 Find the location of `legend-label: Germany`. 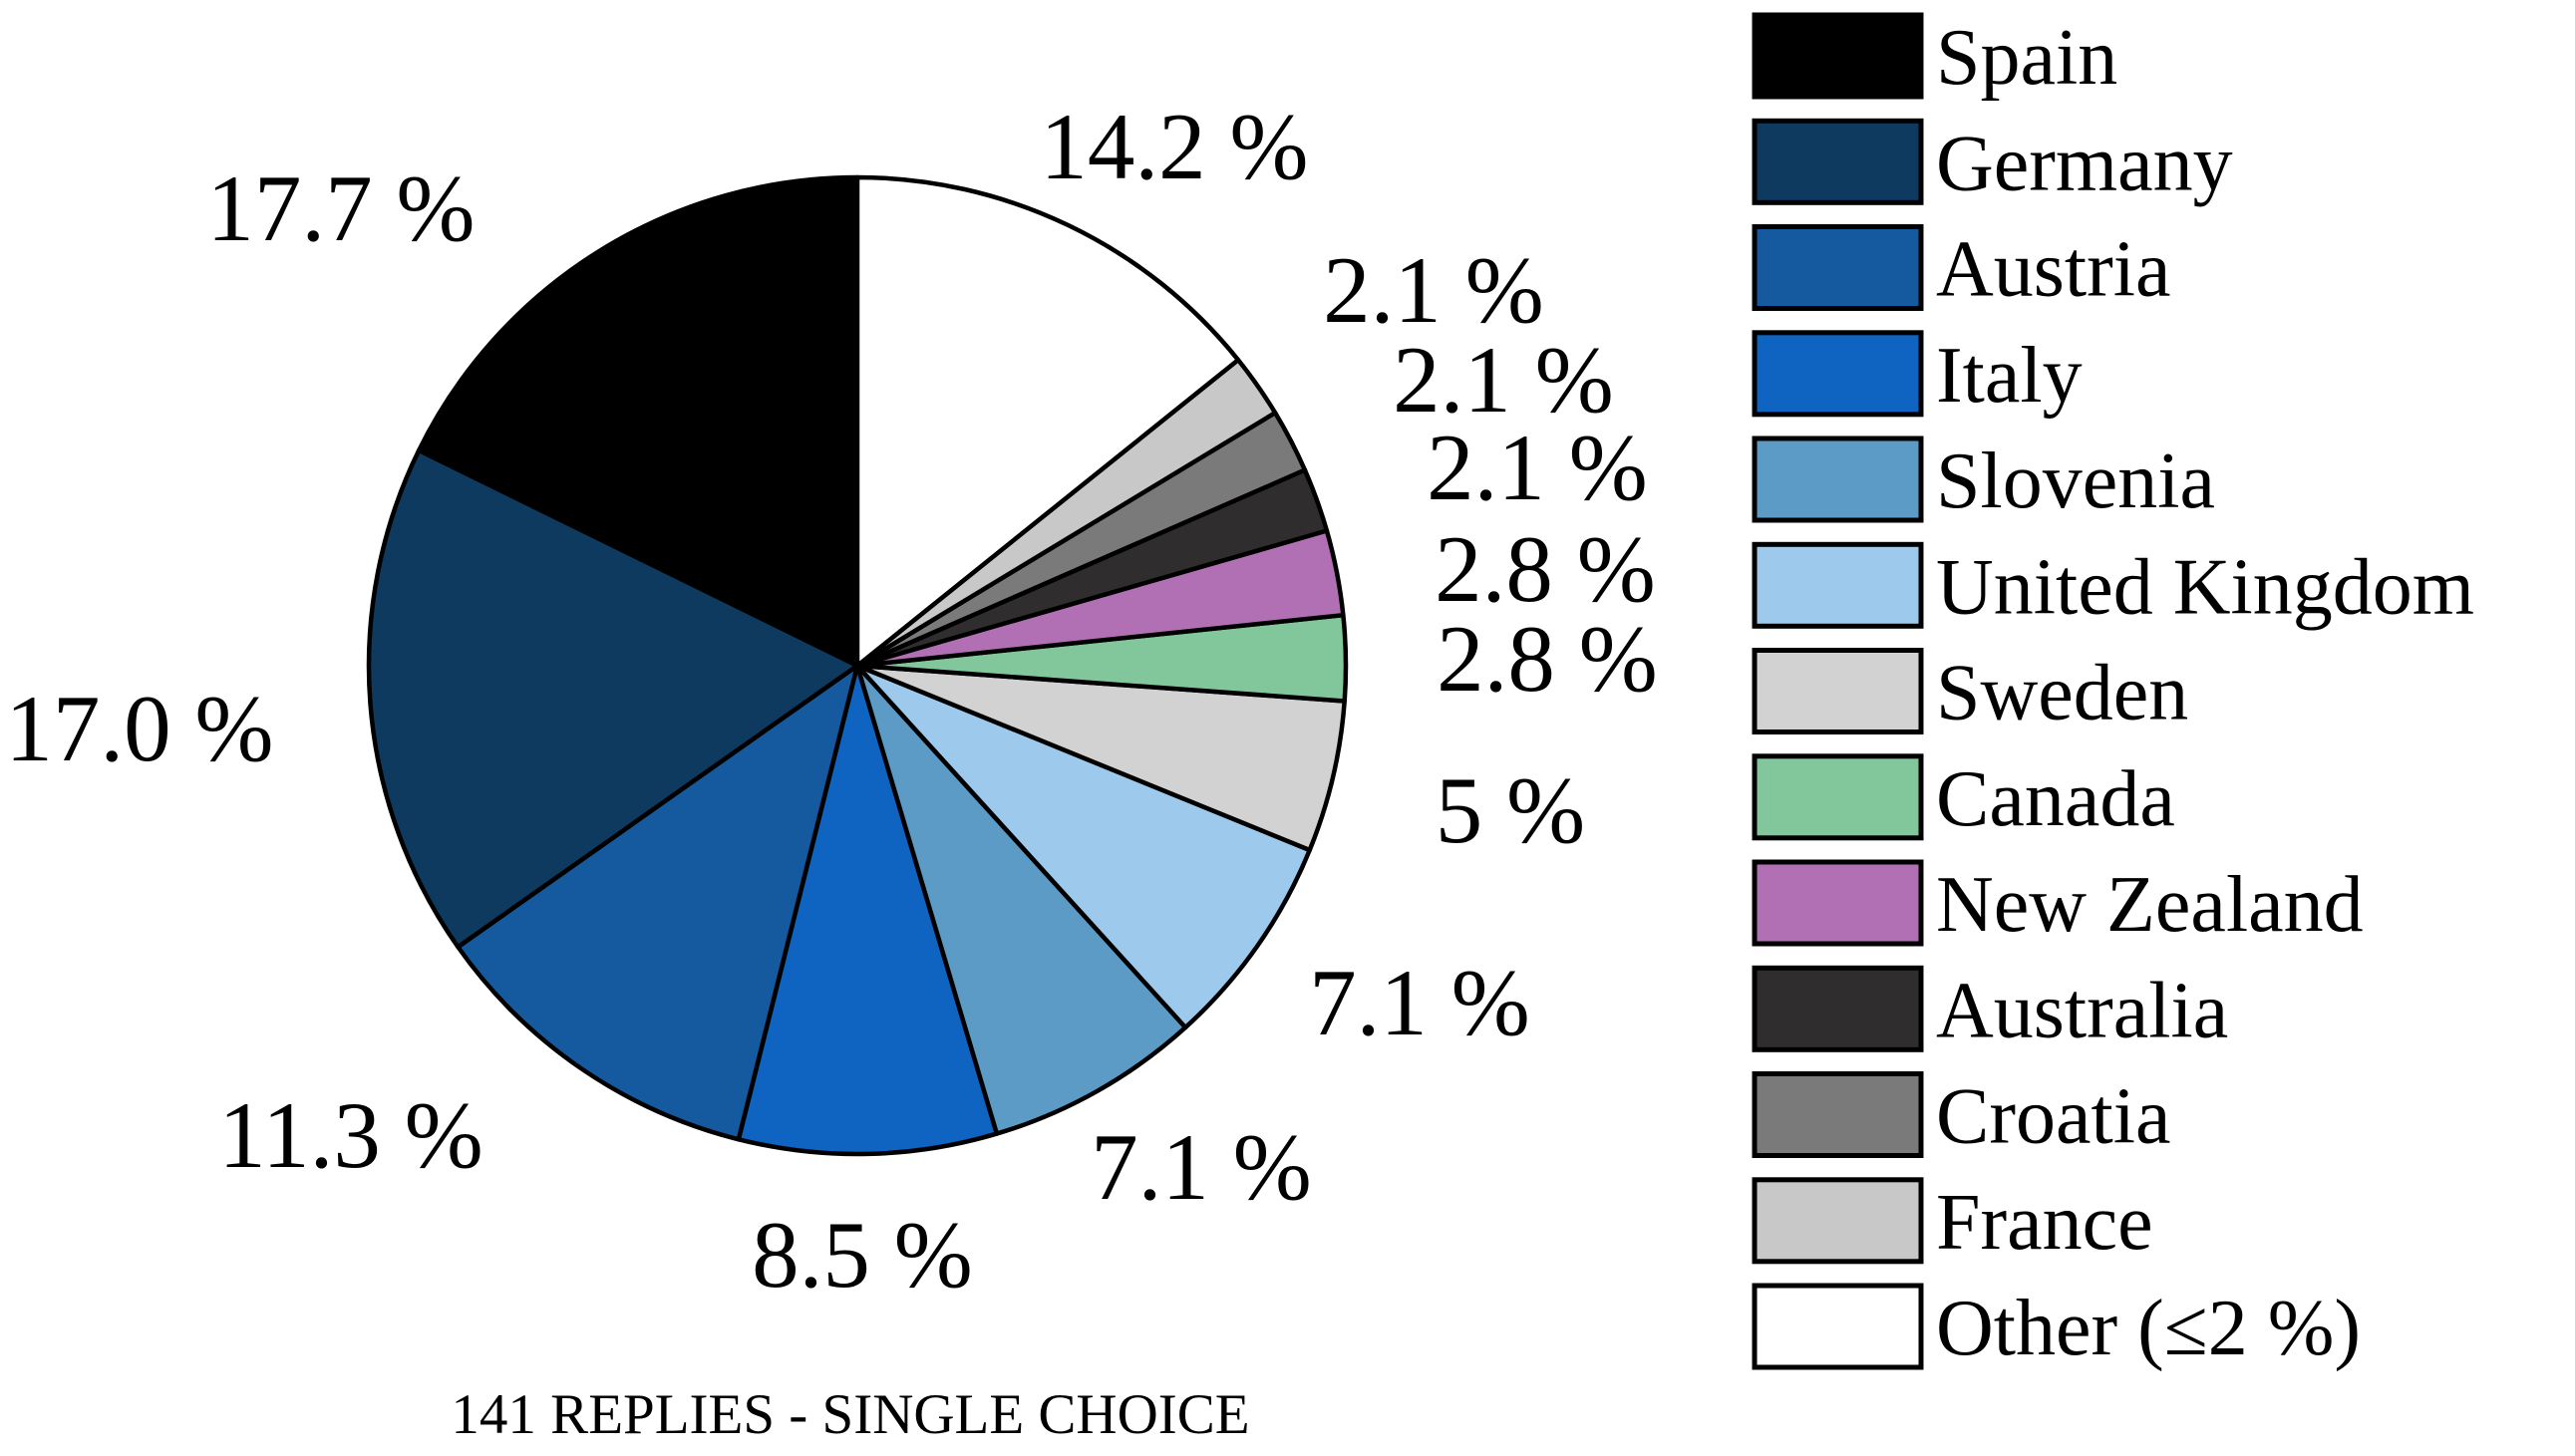

legend-label: Germany is located at coordinates (2084, 163).